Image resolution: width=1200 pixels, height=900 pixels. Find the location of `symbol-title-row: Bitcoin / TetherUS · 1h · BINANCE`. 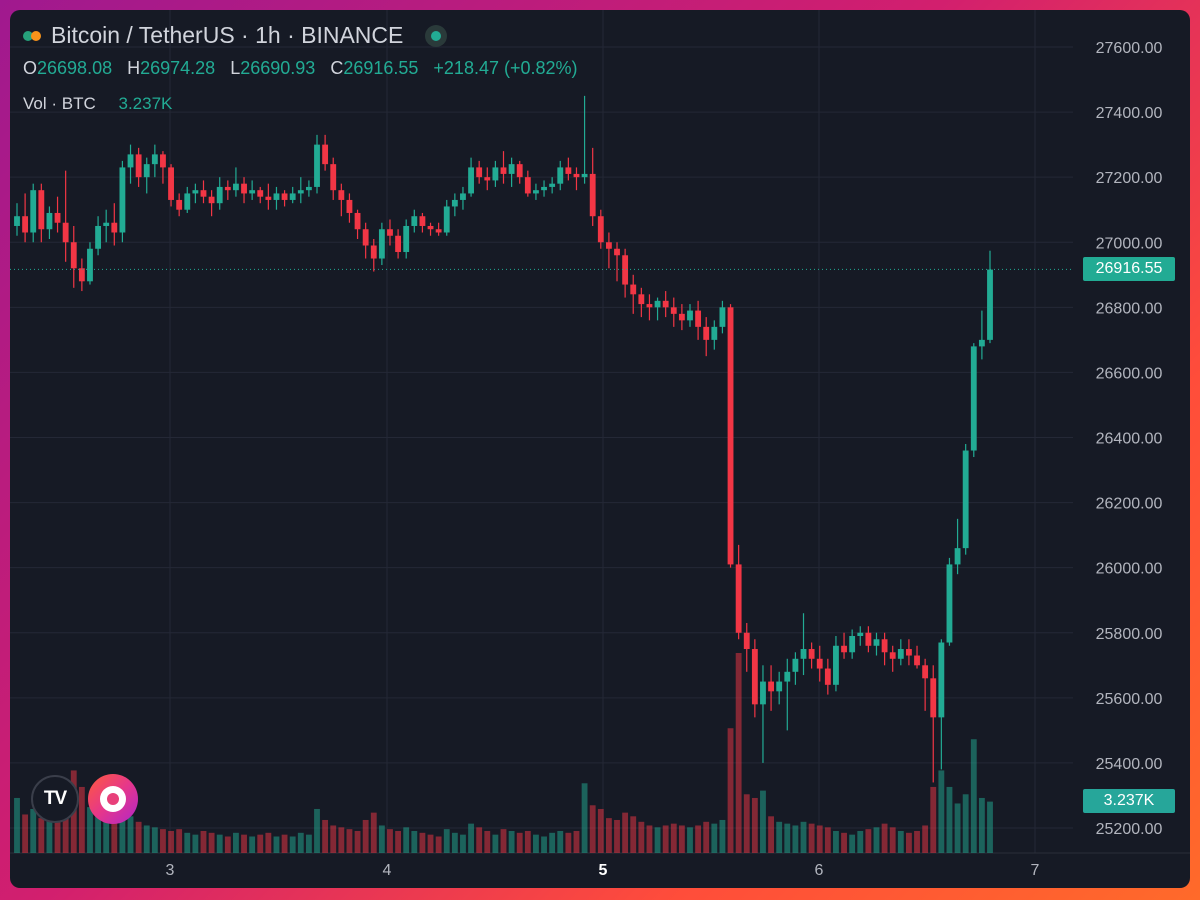

symbol-title-row: Bitcoin / TetherUS · 1h · BINANCE is located at coordinates (235, 35).